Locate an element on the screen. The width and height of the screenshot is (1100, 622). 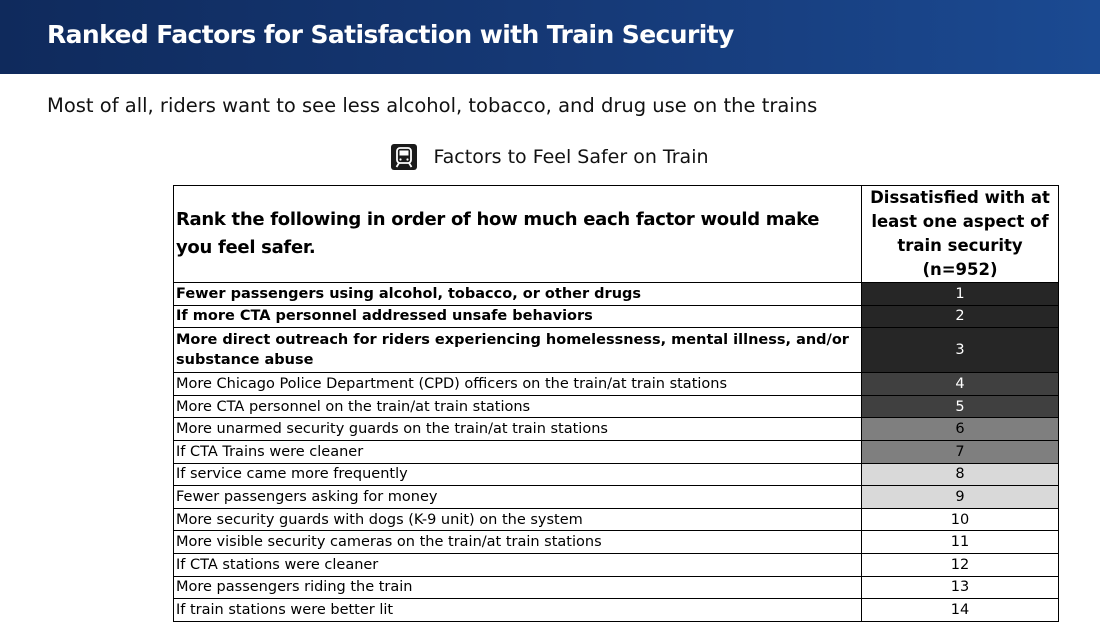
rank-cell: 11 is located at coordinates (960, 542).